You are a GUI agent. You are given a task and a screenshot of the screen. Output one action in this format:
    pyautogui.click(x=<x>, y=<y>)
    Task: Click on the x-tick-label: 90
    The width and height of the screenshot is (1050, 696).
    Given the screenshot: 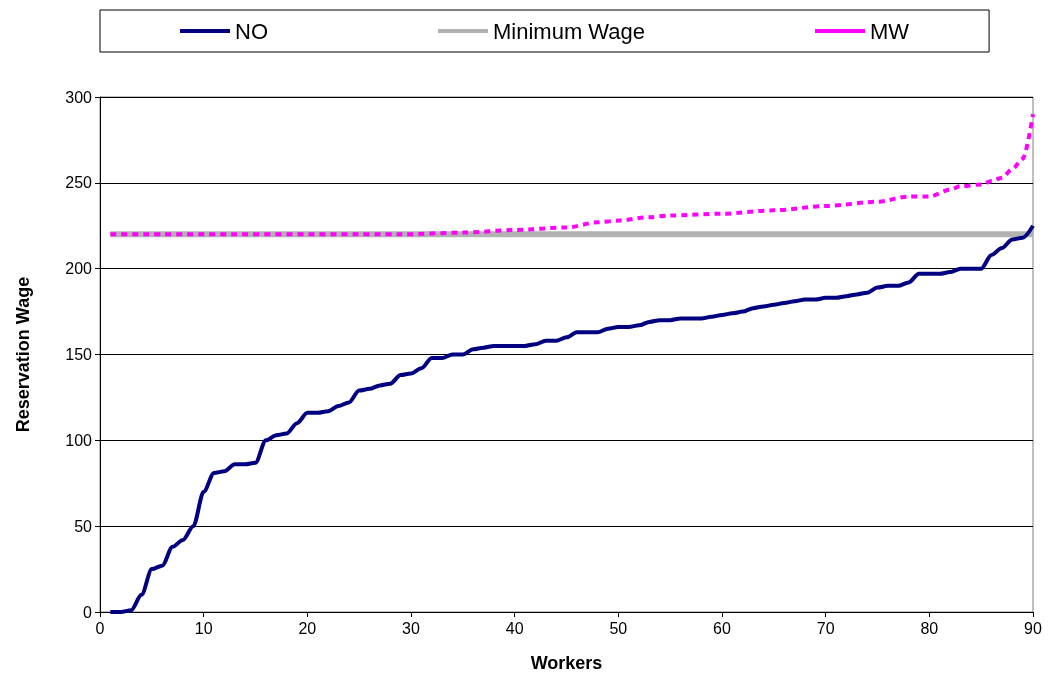 What is the action you would take?
    pyautogui.click(x=1033, y=628)
    